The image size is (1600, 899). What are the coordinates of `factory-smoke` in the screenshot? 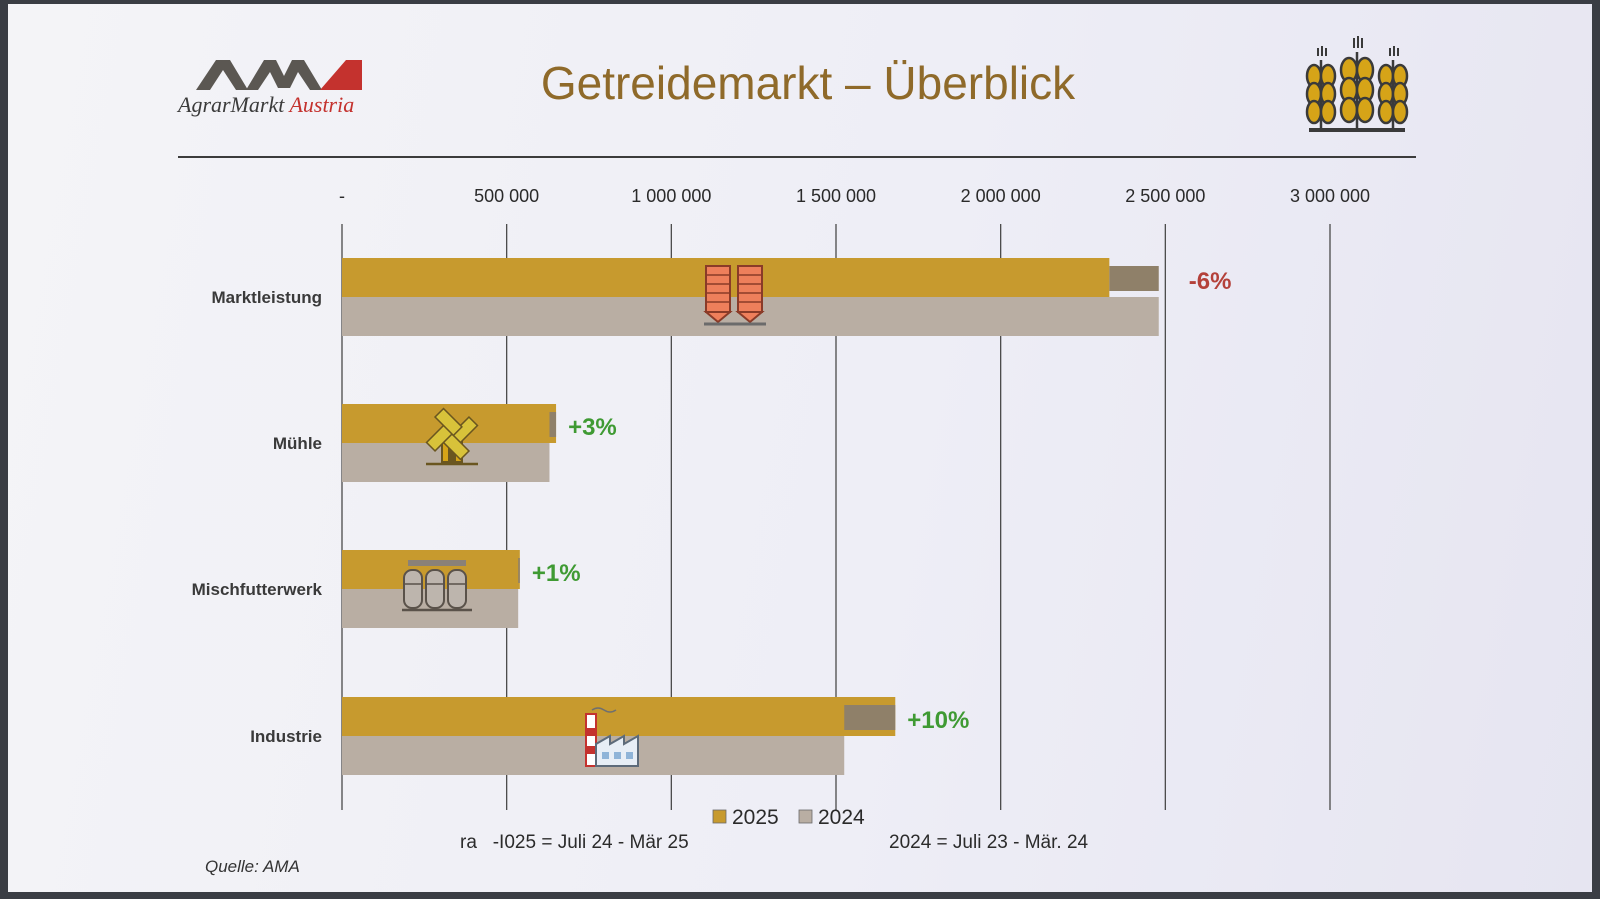 It's located at (604, 710).